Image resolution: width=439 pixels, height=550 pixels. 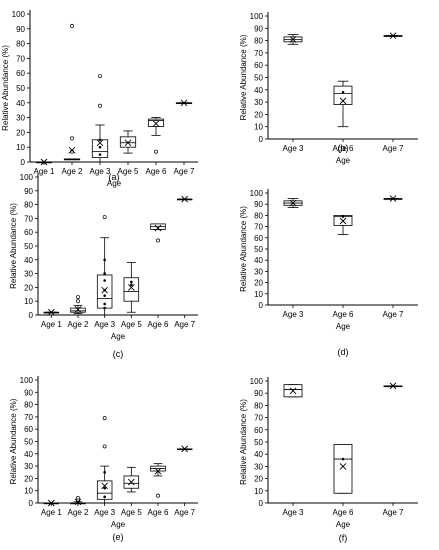 I want to click on y-tick-label: 30, so click(x=258, y=102).